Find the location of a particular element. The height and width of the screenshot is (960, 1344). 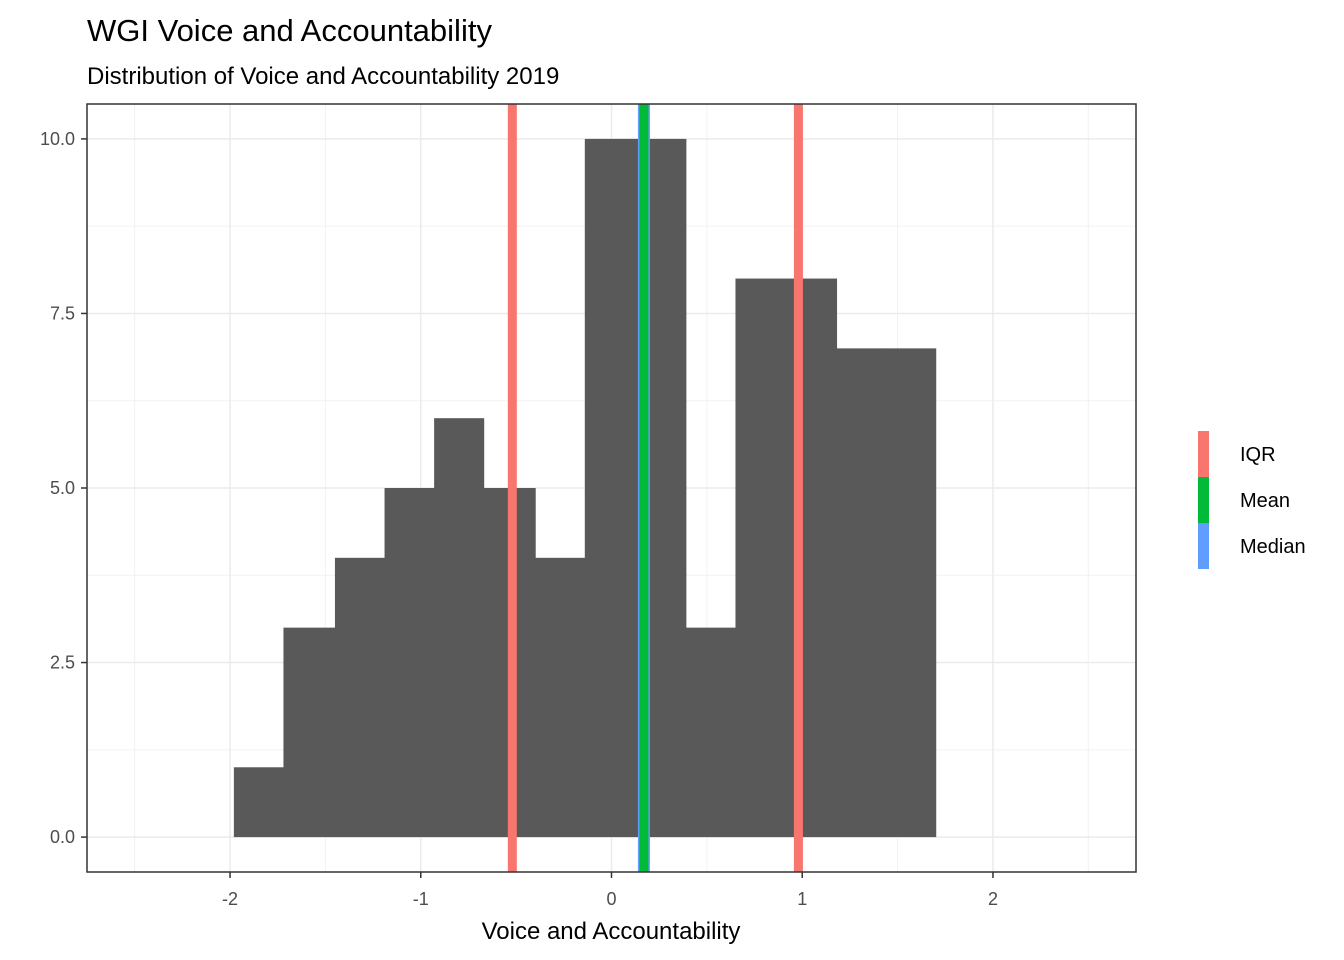

legend: IQR Mean Median is located at coordinates (1252, 500).